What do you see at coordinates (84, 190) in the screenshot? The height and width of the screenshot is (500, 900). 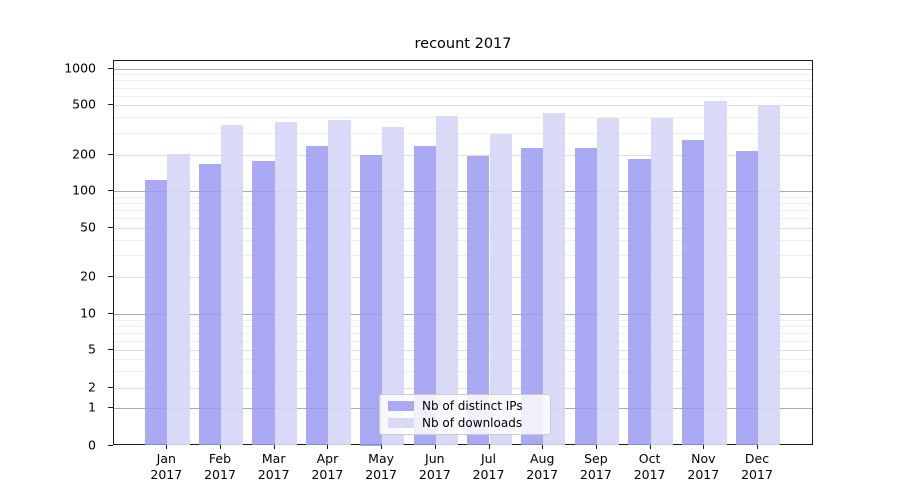 I see `y-tick-label-100: 100` at bounding box center [84, 190].